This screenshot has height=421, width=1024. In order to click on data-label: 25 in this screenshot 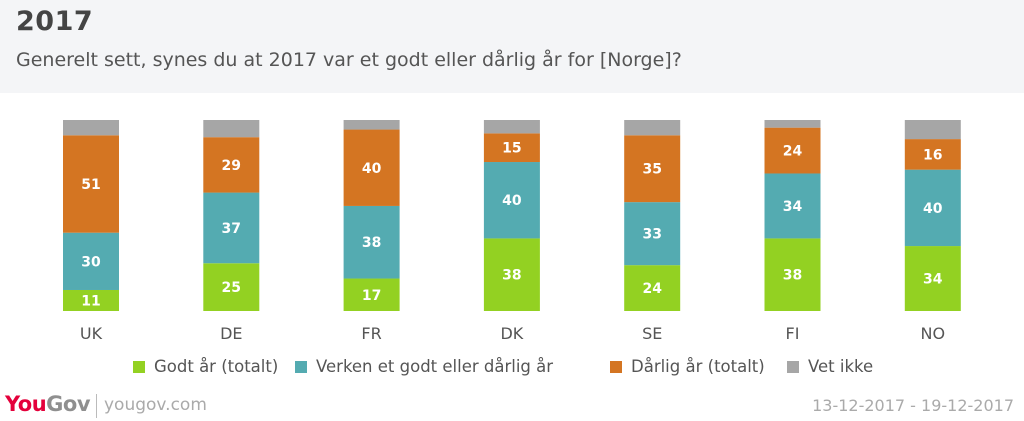, I will do `click(231, 288)`.